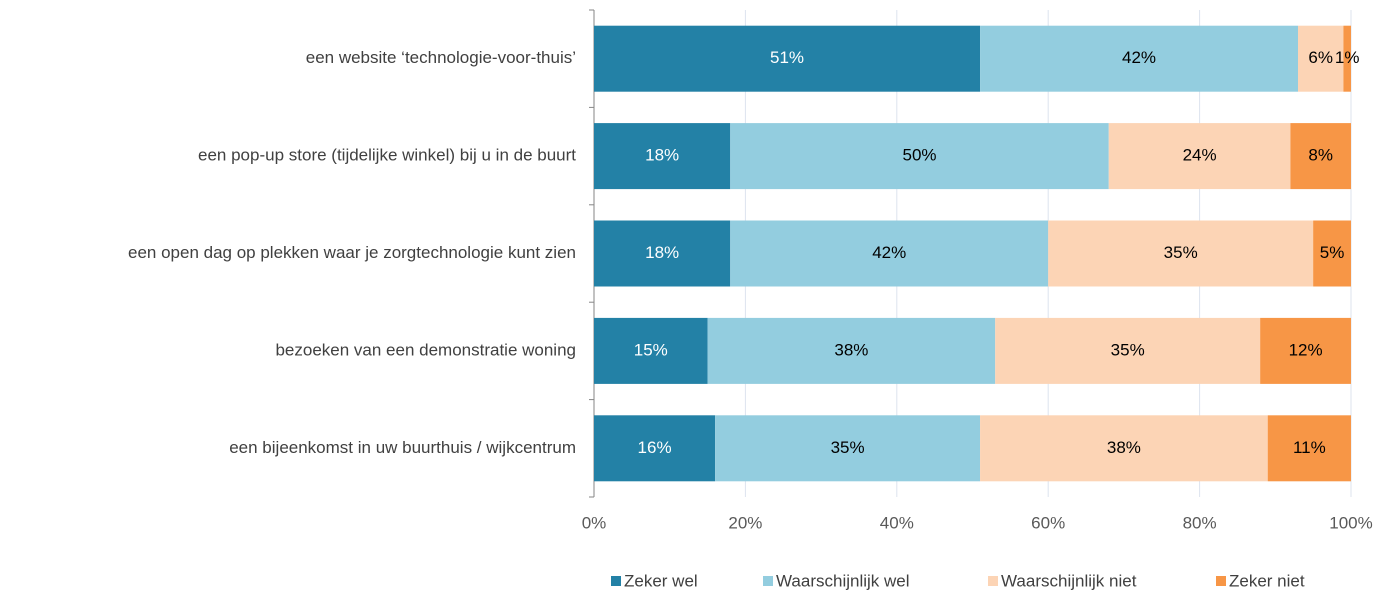 This screenshot has height=596, width=1389. I want to click on legend-label: Waarschijnlijk niet, so click(1069, 580).